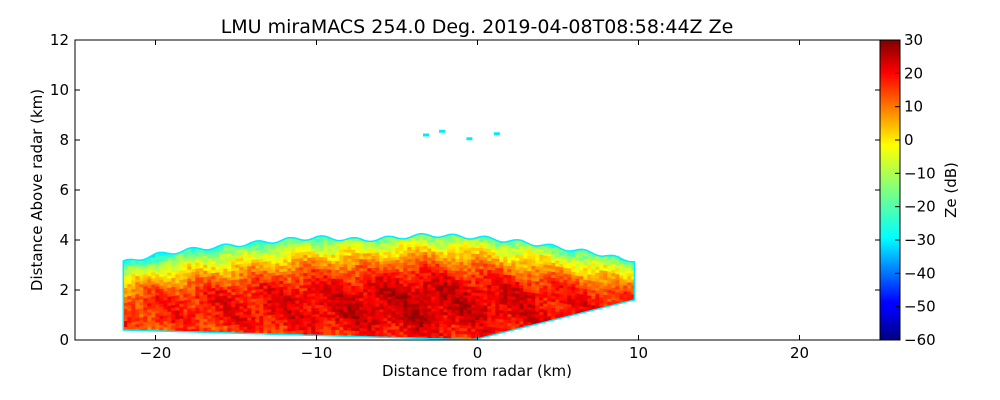 This screenshot has width=1000, height=400. I want to click on colorbar-tick-label: −30, so click(920, 240).